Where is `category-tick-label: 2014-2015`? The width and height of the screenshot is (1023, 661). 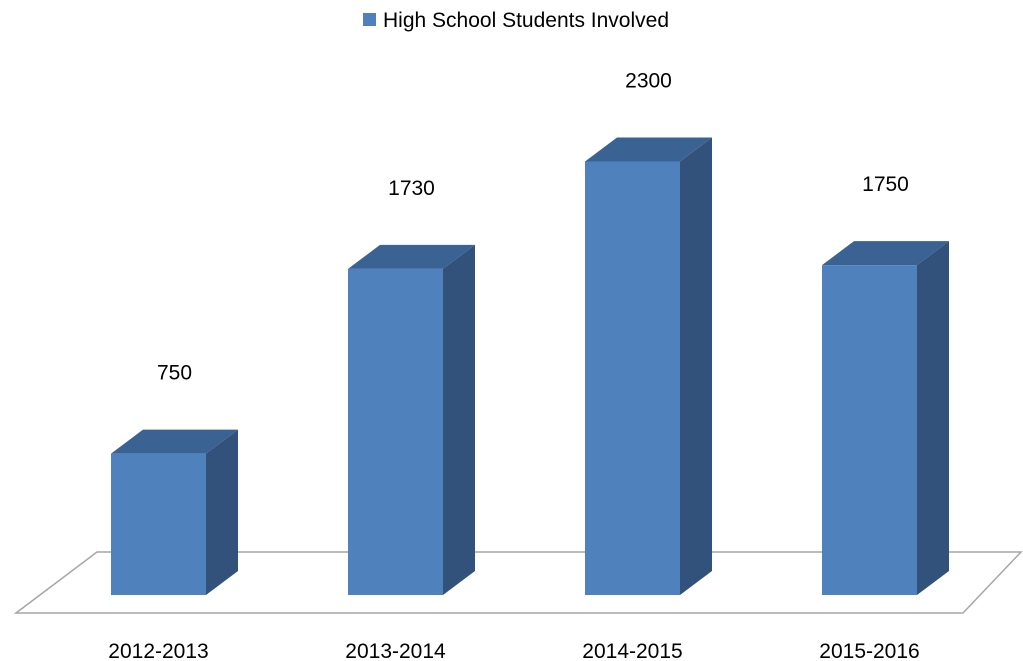
category-tick-label: 2014-2015 is located at coordinates (632, 650).